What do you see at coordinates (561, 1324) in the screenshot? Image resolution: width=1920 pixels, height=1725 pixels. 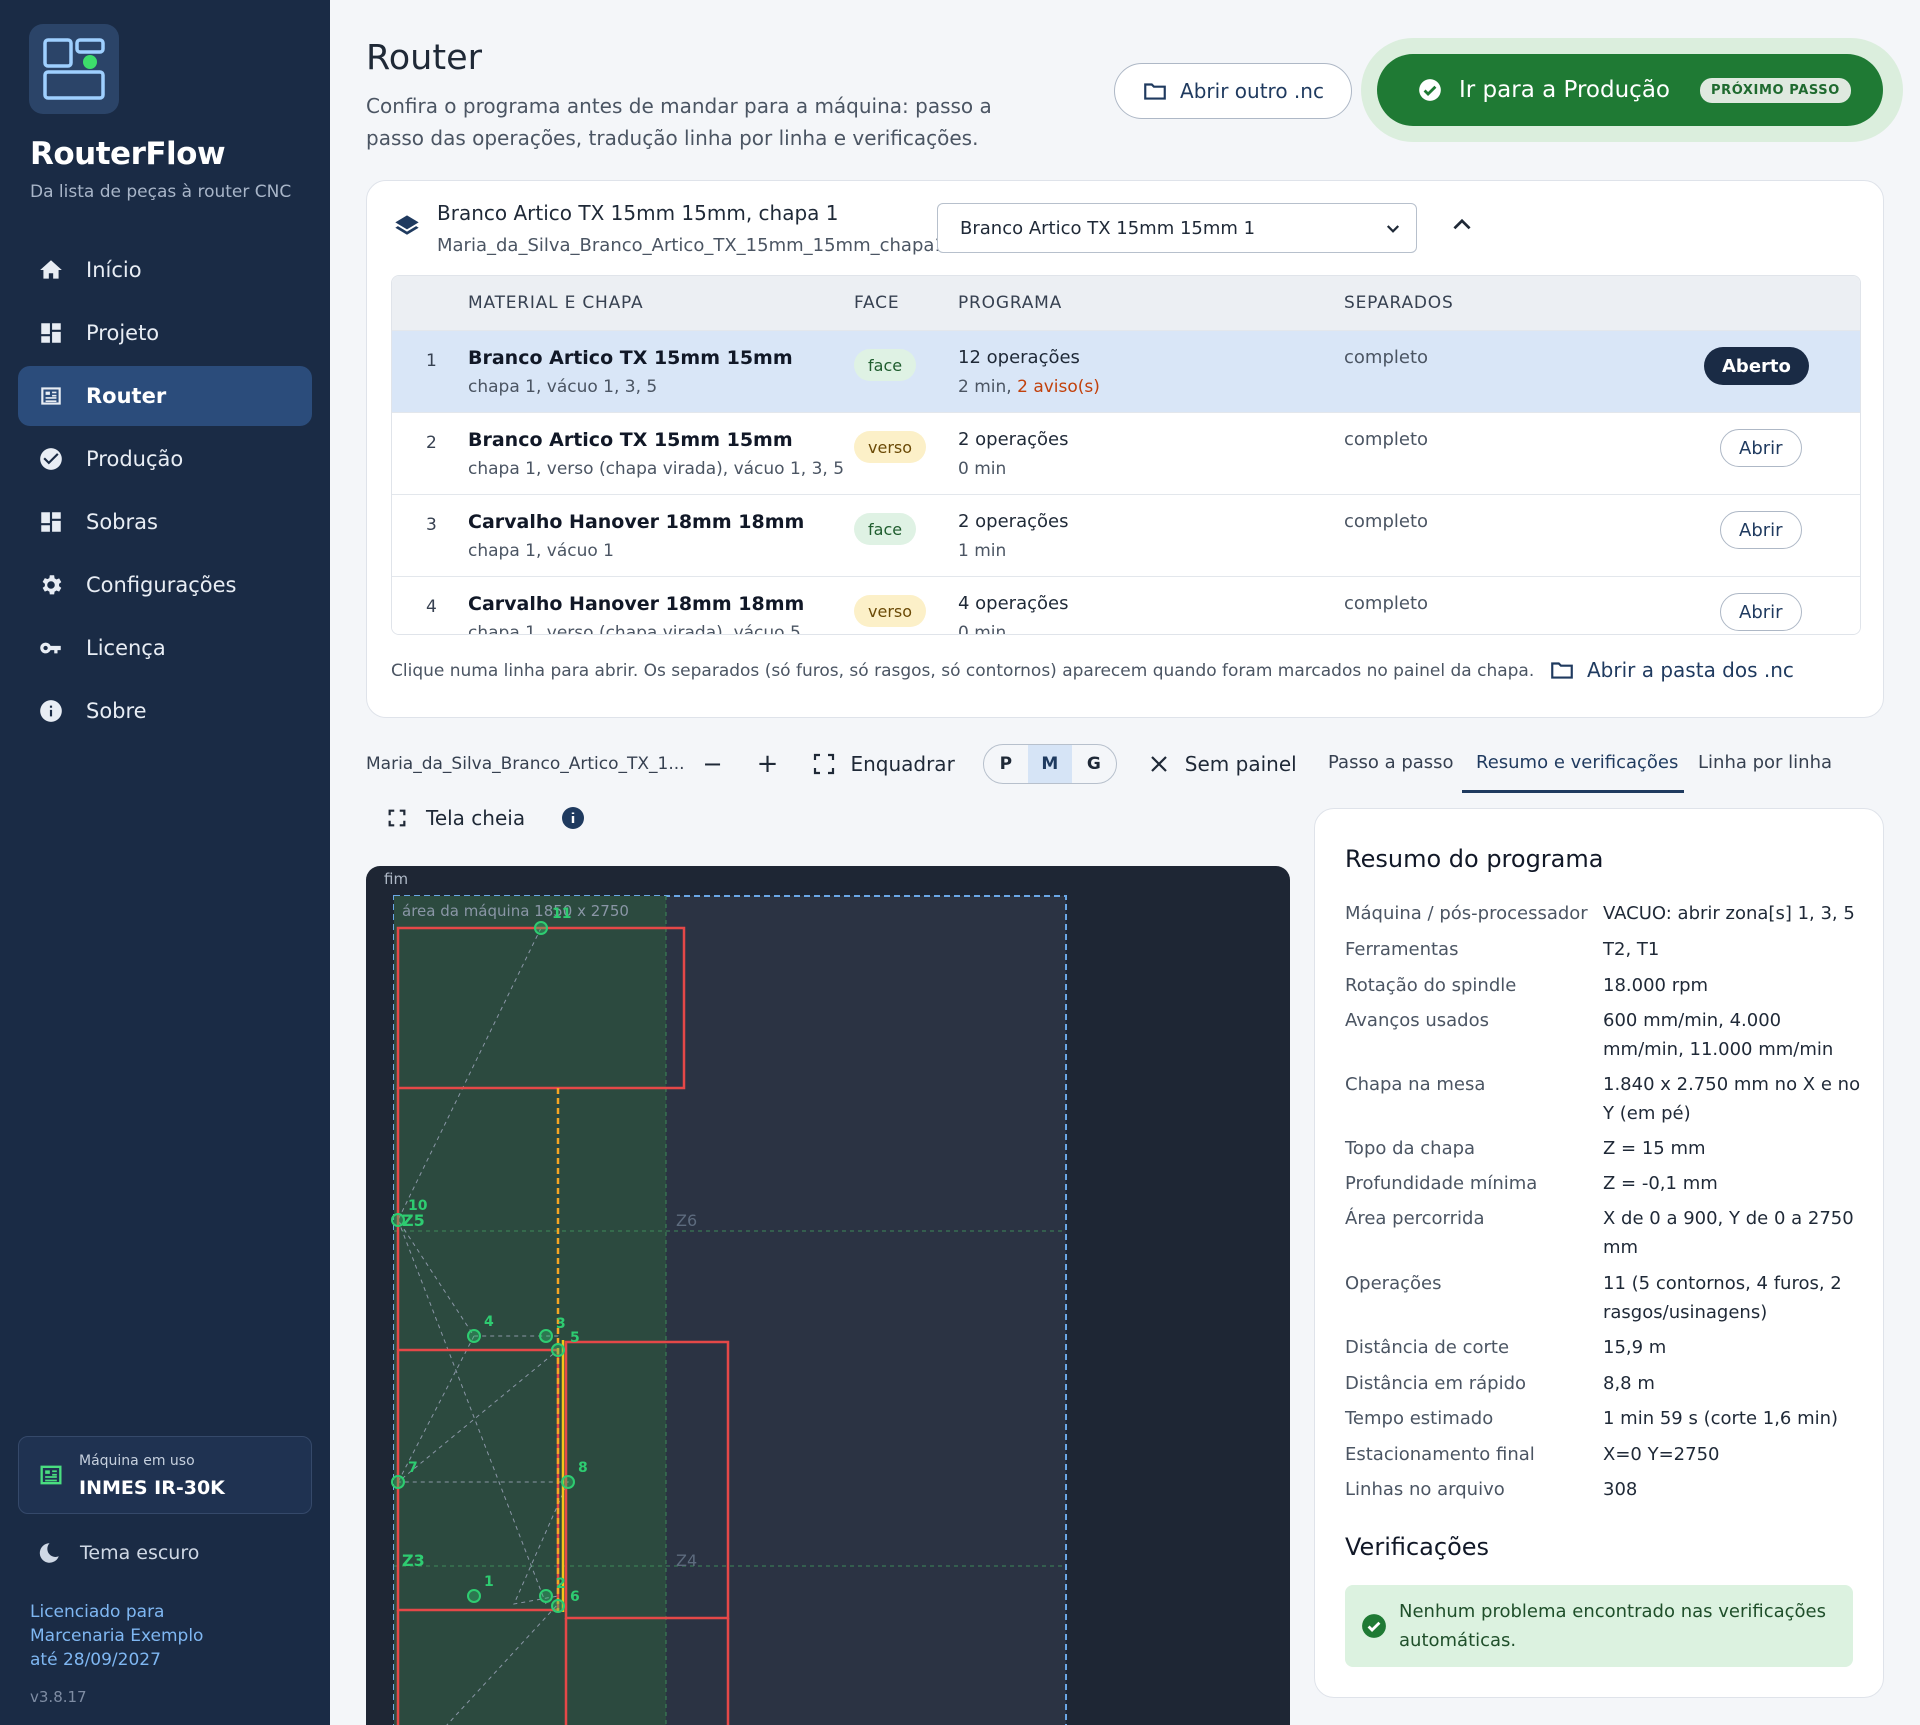 I see `point-label: 3` at bounding box center [561, 1324].